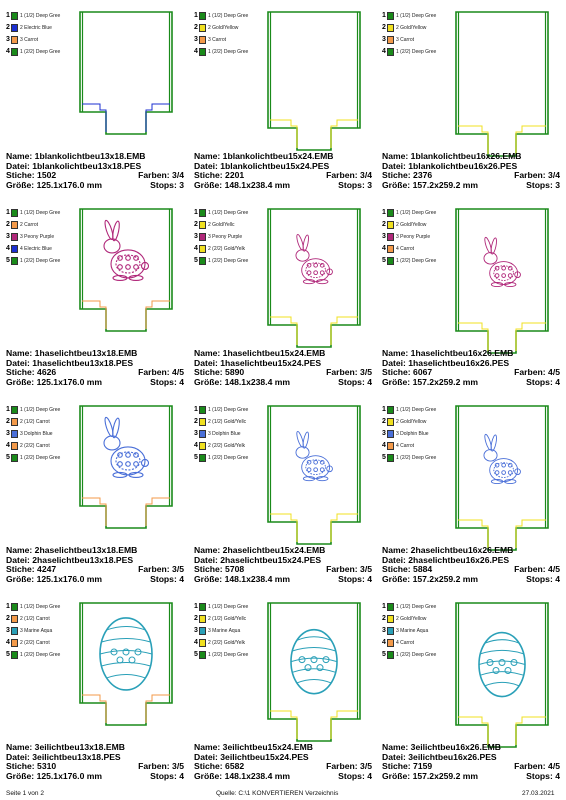 This screenshot has width=566, height=800. What do you see at coordinates (369, 775) in the screenshot?
I see `stop-count: 4` at bounding box center [369, 775].